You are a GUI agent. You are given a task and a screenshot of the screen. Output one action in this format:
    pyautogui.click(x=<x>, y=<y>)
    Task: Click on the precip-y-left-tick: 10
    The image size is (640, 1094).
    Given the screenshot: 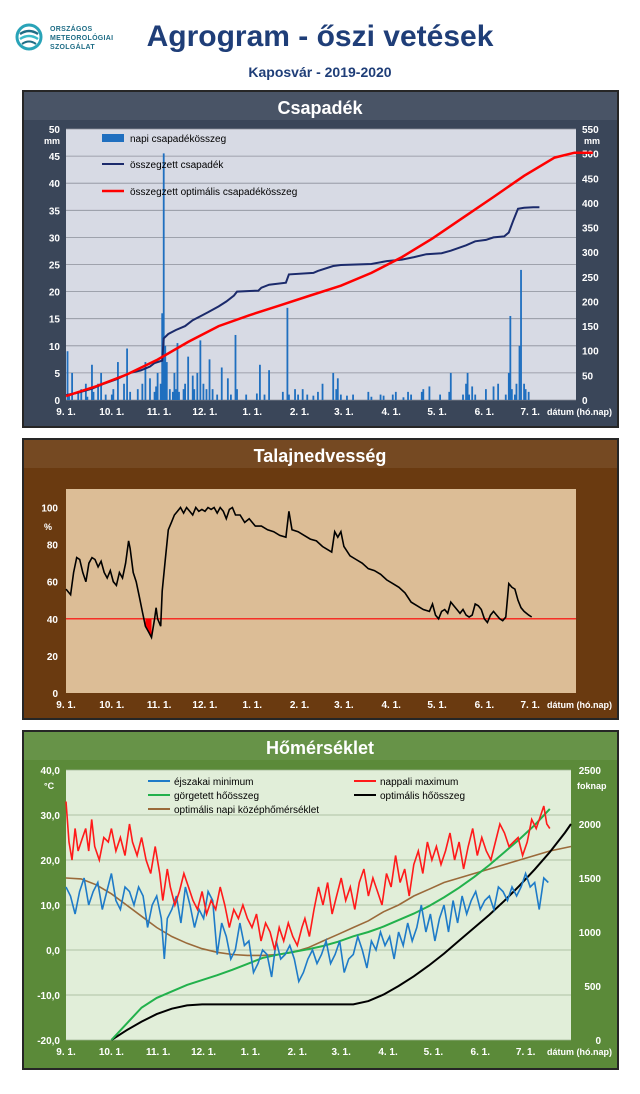 What is the action you would take?
    pyautogui.click(x=55, y=347)
    